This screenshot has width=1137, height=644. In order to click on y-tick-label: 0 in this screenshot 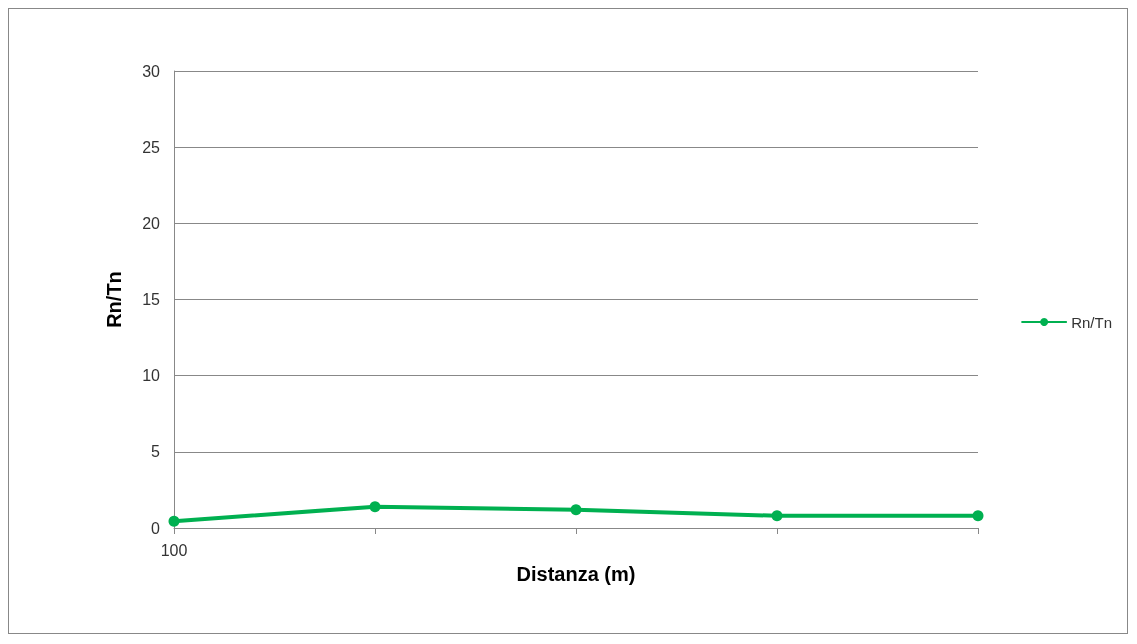, I will do `click(156, 528)`.